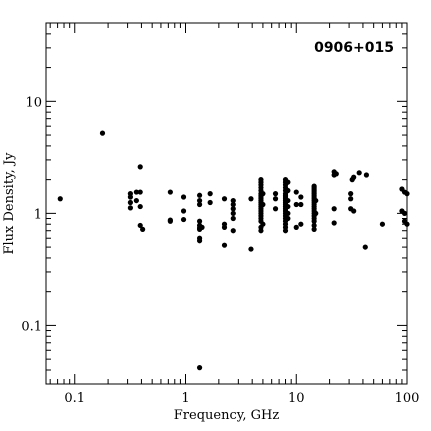 The width and height of the screenshot is (431, 431). Describe the element at coordinates (38, 214) in the screenshot. I see `y-tick-label: 1` at that location.